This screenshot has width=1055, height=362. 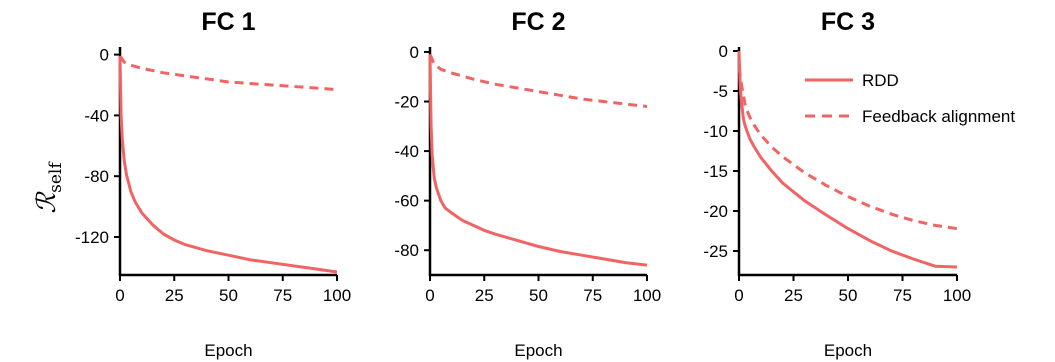 I want to click on x-tick-label-2: 100, so click(x=647, y=295).